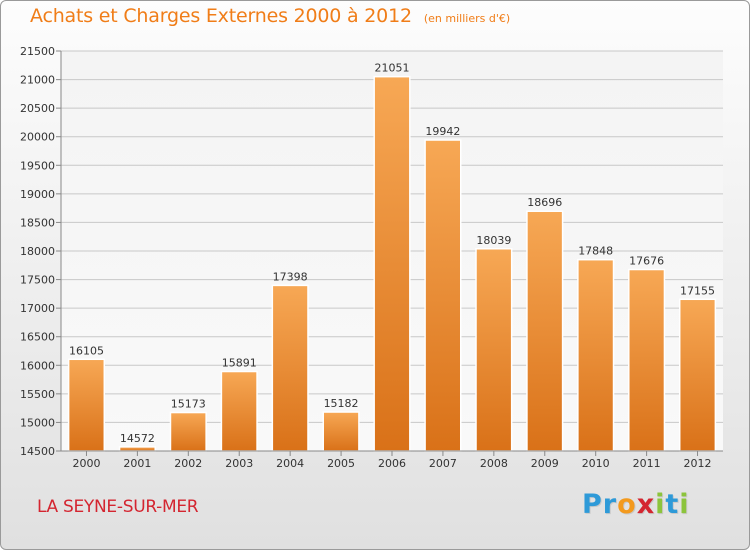  Describe the element at coordinates (118, 507) in the screenshot. I see `city-name: LA SEYNE-SUR-MER` at that location.